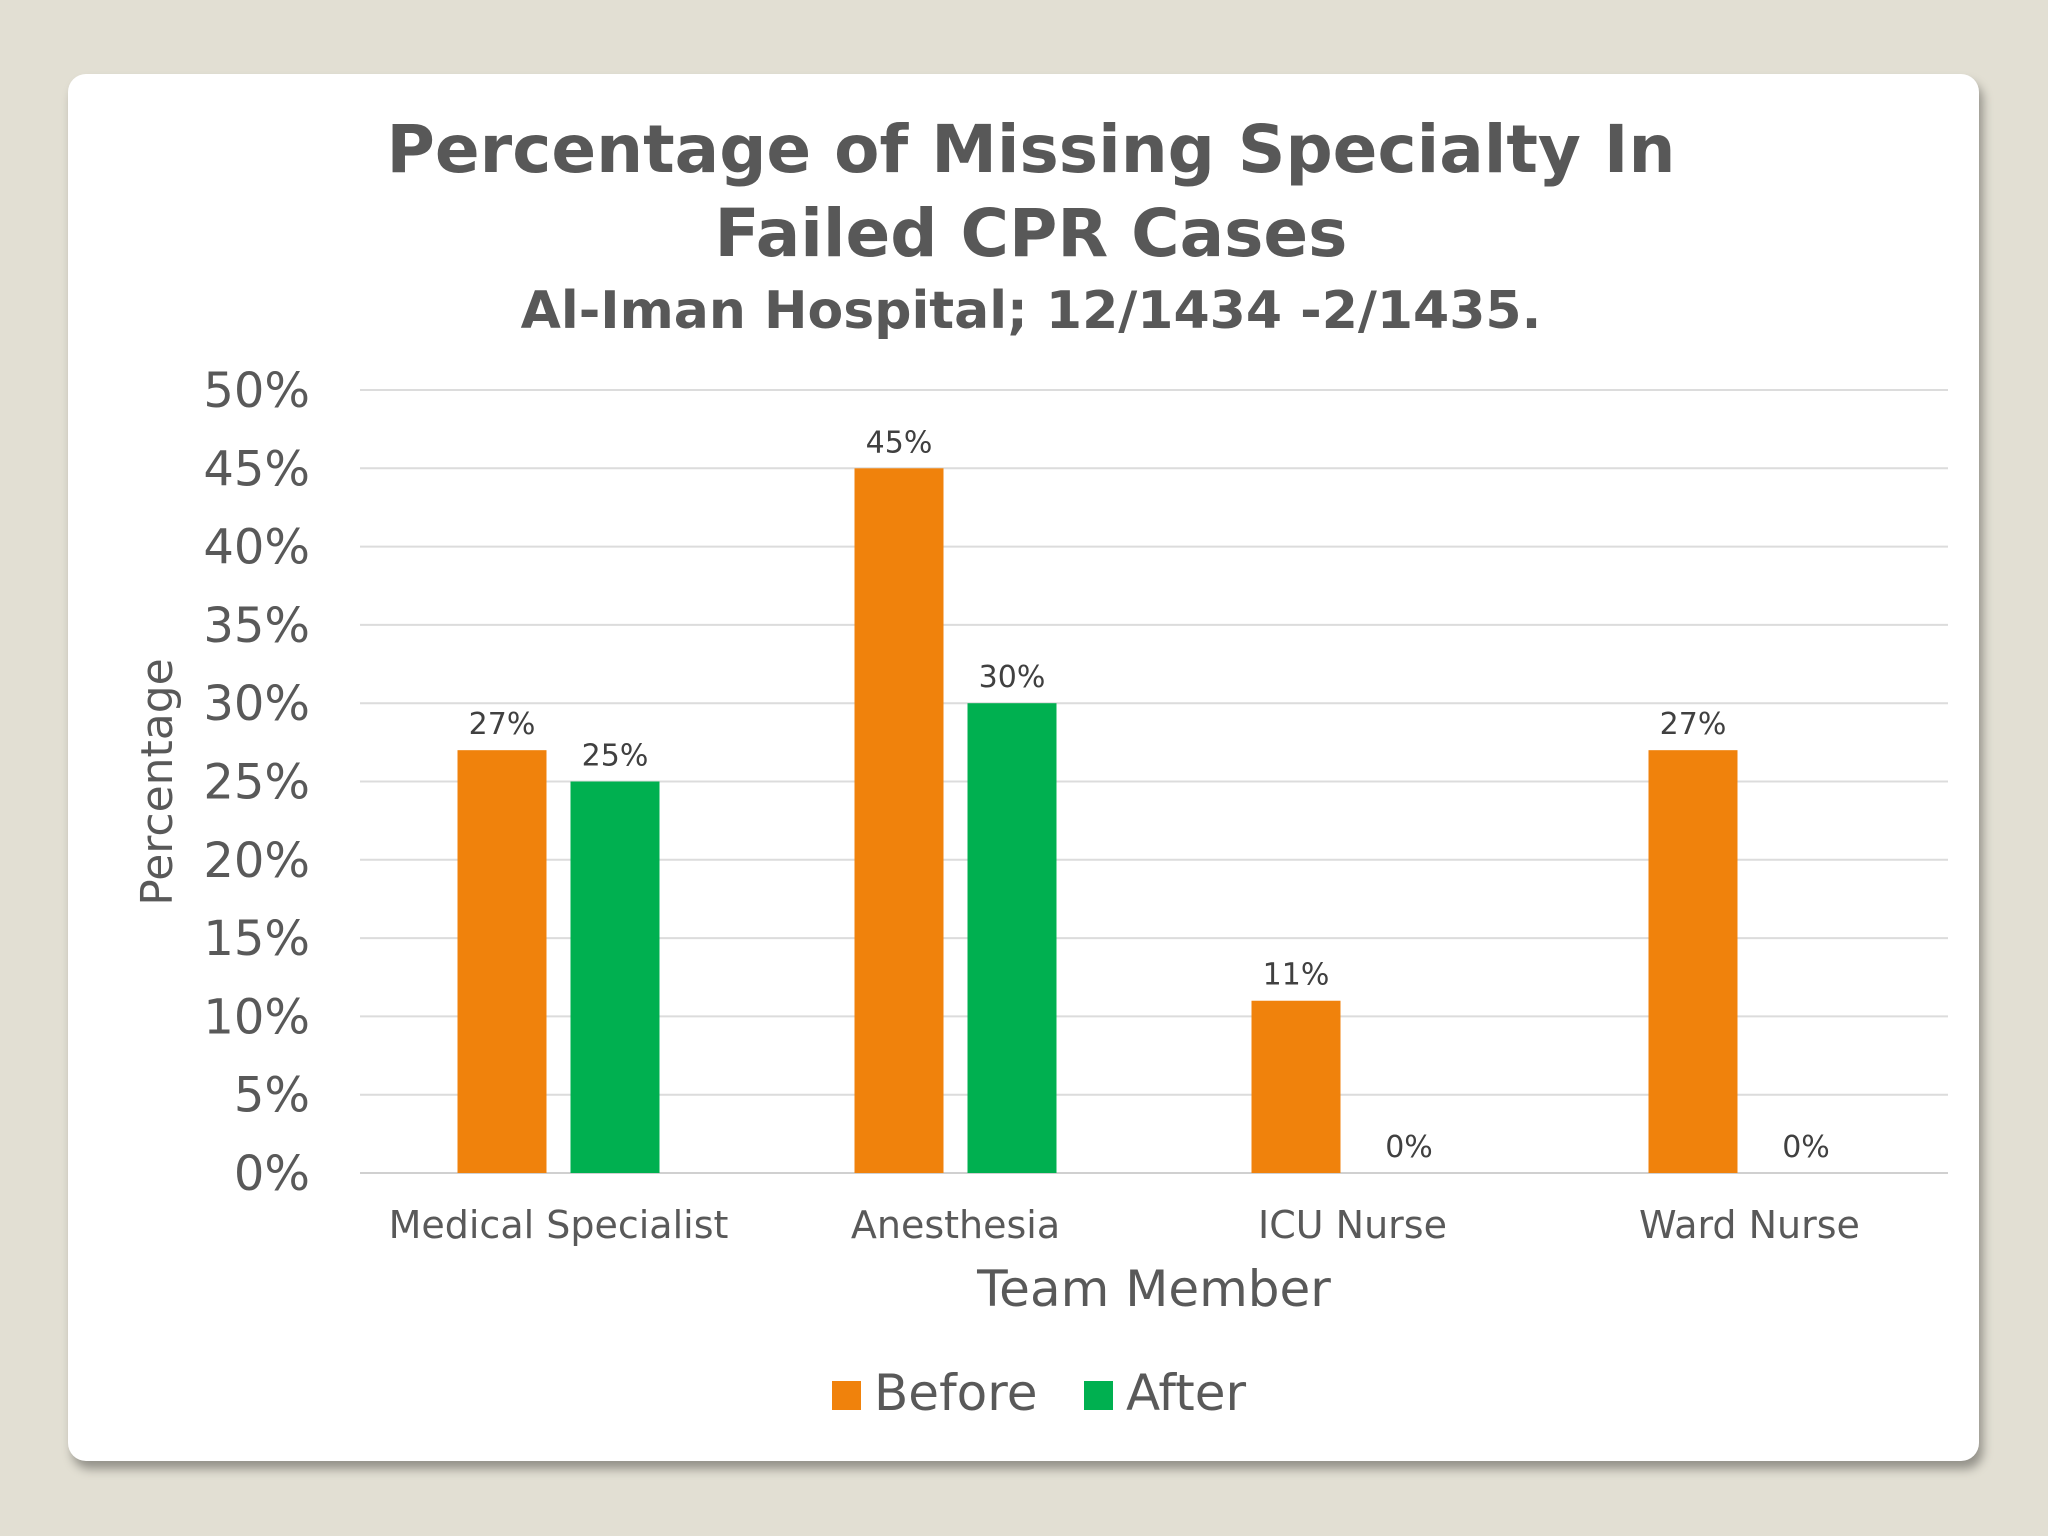  I want to click on data-label: 11%, so click(1296, 975).